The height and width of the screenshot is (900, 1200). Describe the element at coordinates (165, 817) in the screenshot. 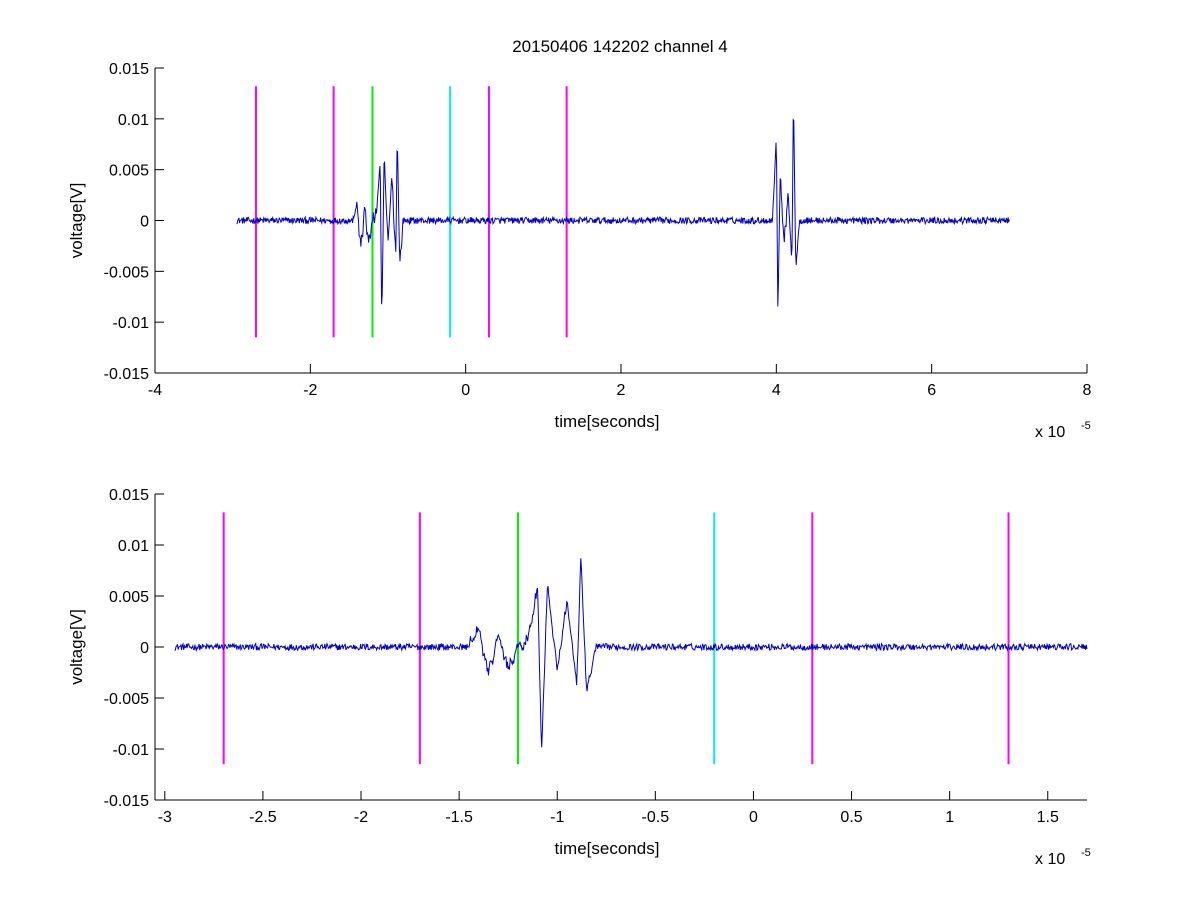

I see `x-tick-label: -3` at that location.